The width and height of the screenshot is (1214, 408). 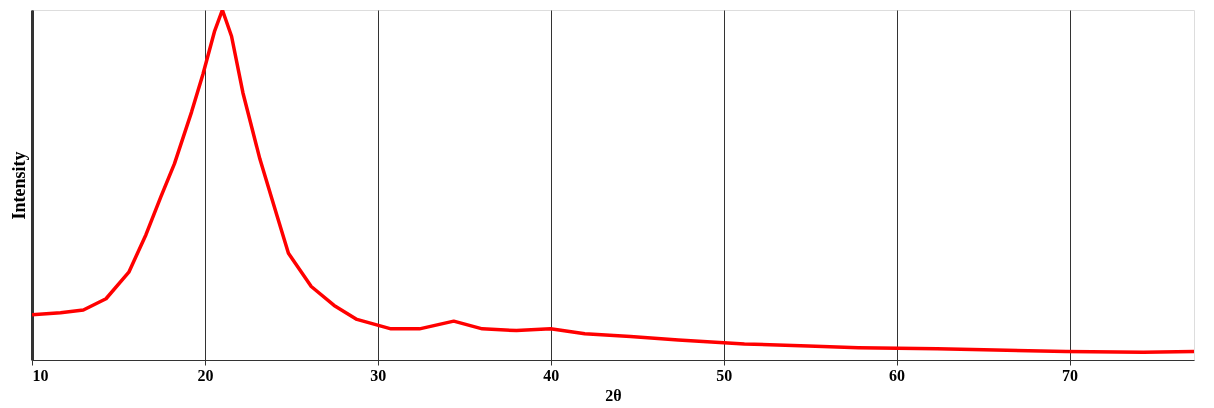 What do you see at coordinates (205, 375) in the screenshot?
I see `x-tick-label: 20` at bounding box center [205, 375].